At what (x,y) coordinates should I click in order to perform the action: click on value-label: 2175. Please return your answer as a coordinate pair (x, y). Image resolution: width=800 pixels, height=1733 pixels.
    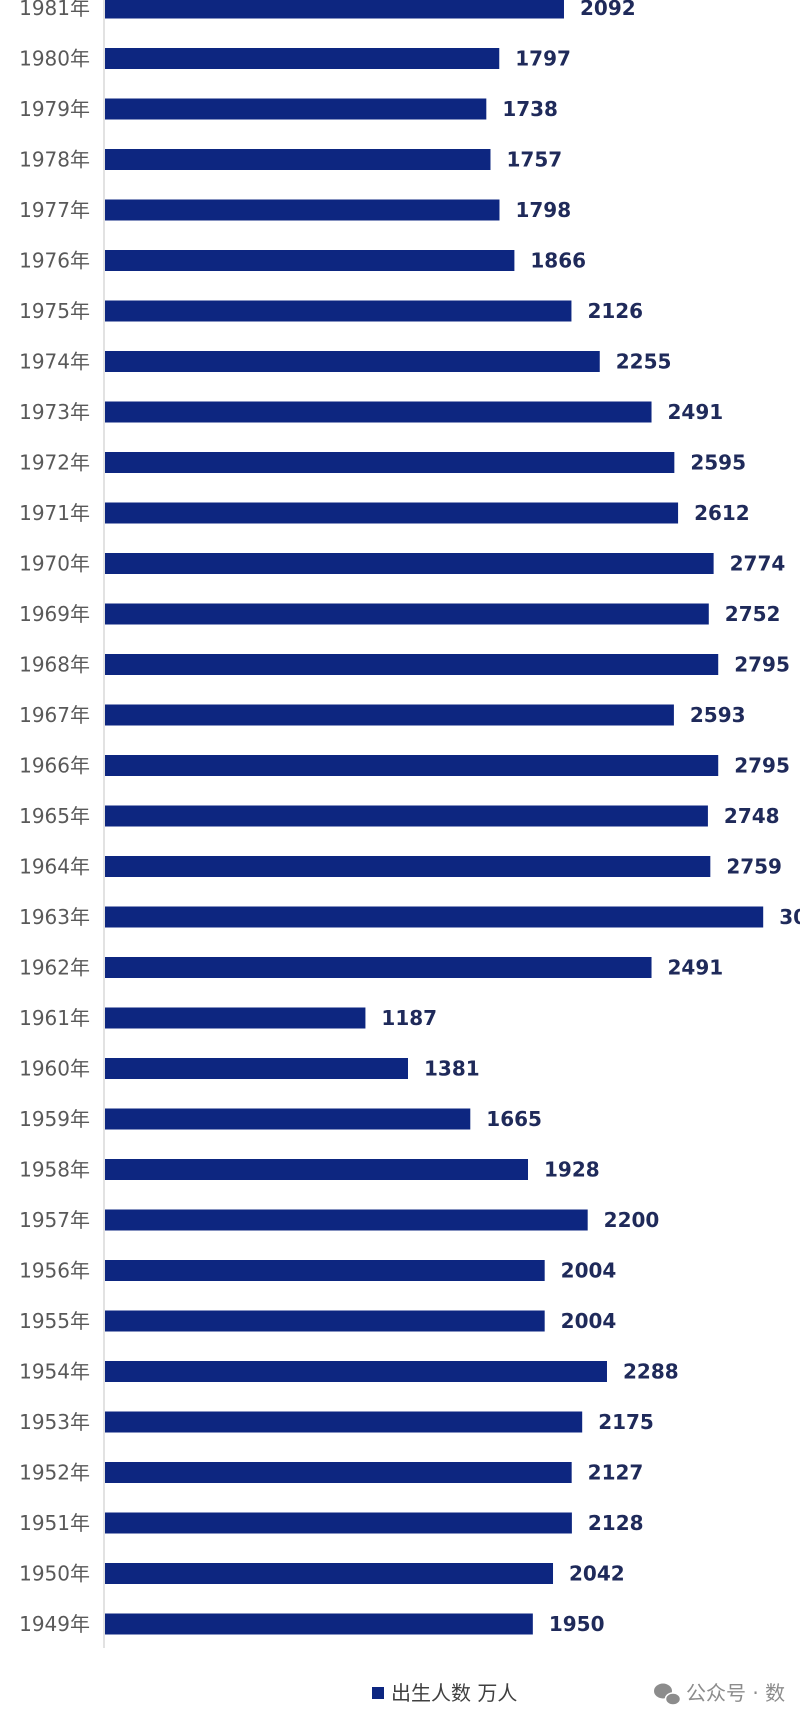
    Looking at the image, I should click on (626, 1422).